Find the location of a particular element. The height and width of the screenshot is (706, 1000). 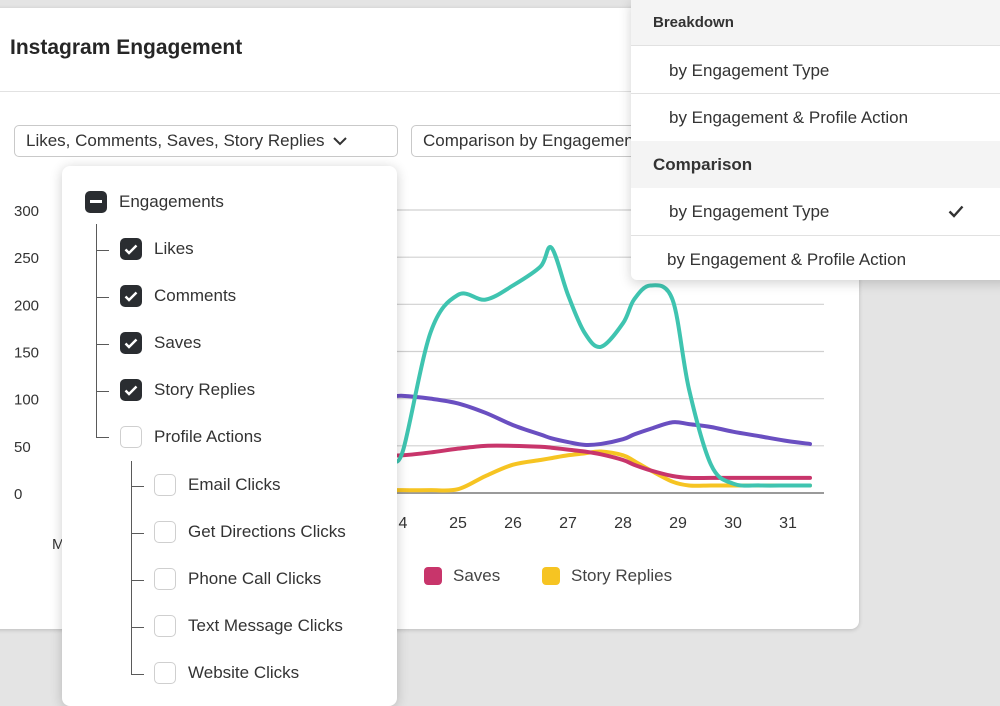

x-tick-label: 25 is located at coordinates (458, 523).